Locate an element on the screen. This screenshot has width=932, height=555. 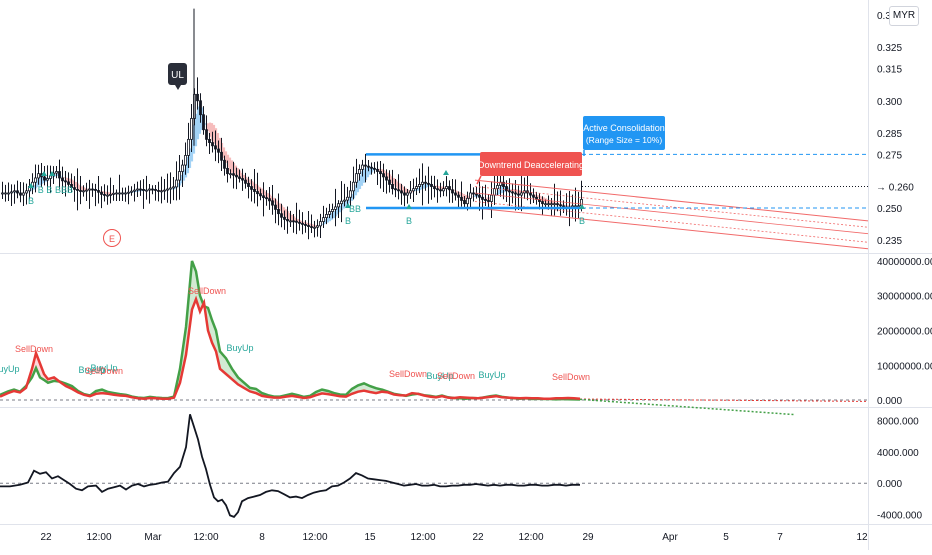
time-axis-label: 12 is located at coordinates (862, 537).